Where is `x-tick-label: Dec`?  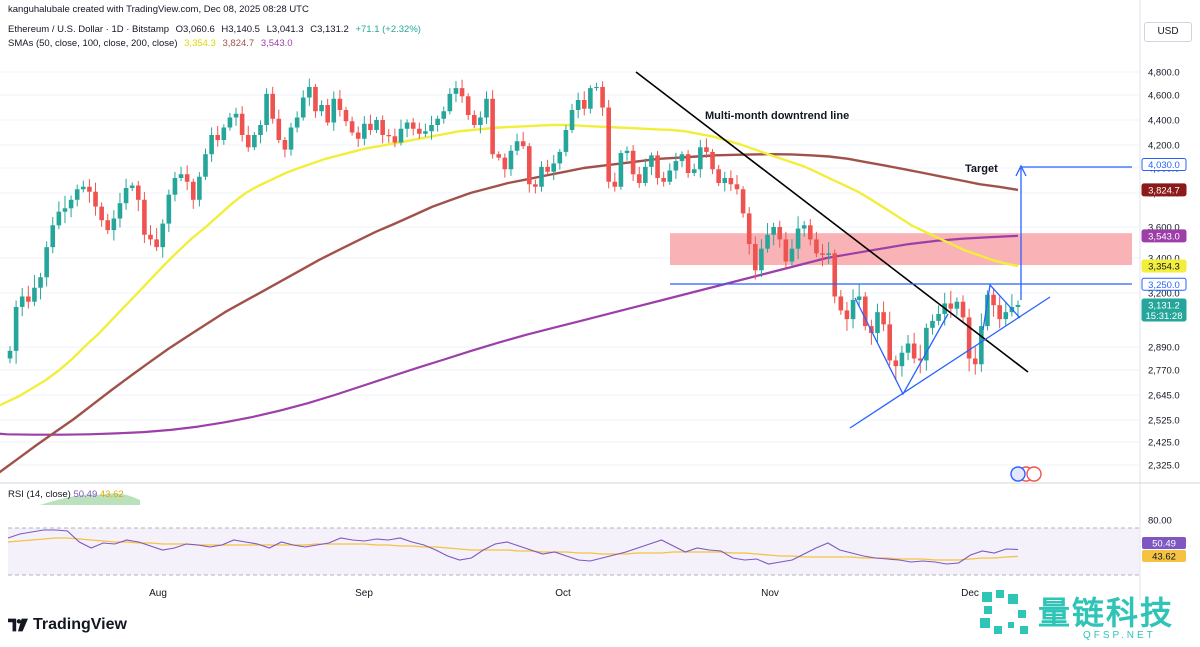
x-tick-label: Dec is located at coordinates (970, 593).